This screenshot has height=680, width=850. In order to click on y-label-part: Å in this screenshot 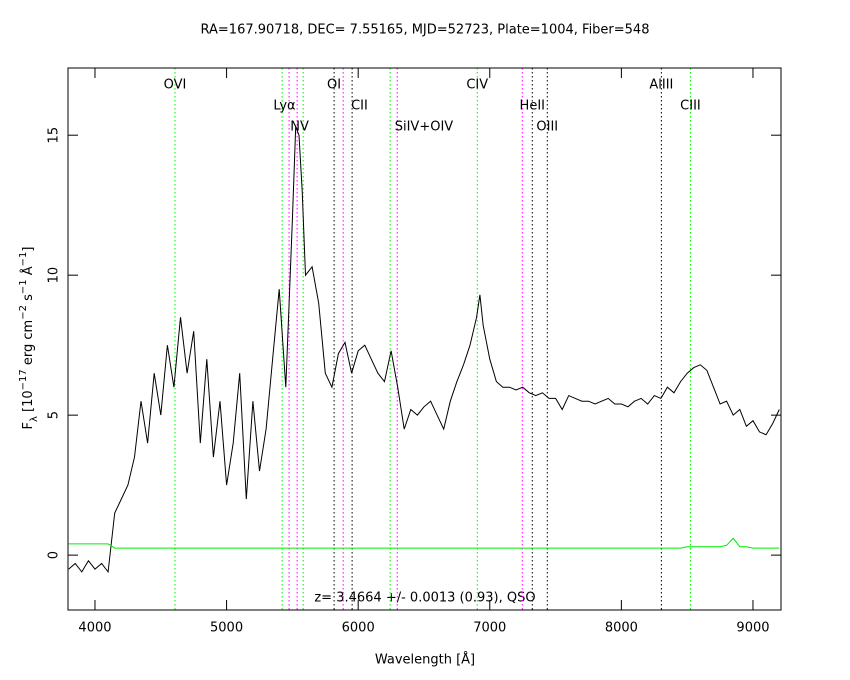, I will do `click(28, 272)`.